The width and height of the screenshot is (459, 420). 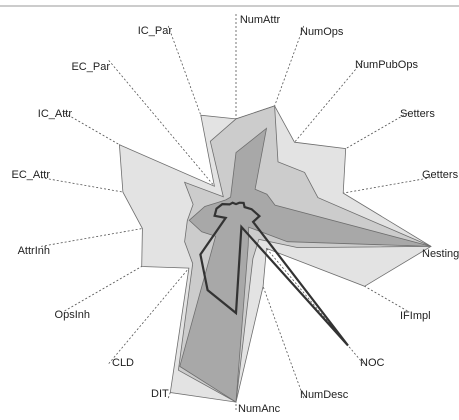 What do you see at coordinates (417, 114) in the screenshot?
I see `axis-label-setters: Setters` at bounding box center [417, 114].